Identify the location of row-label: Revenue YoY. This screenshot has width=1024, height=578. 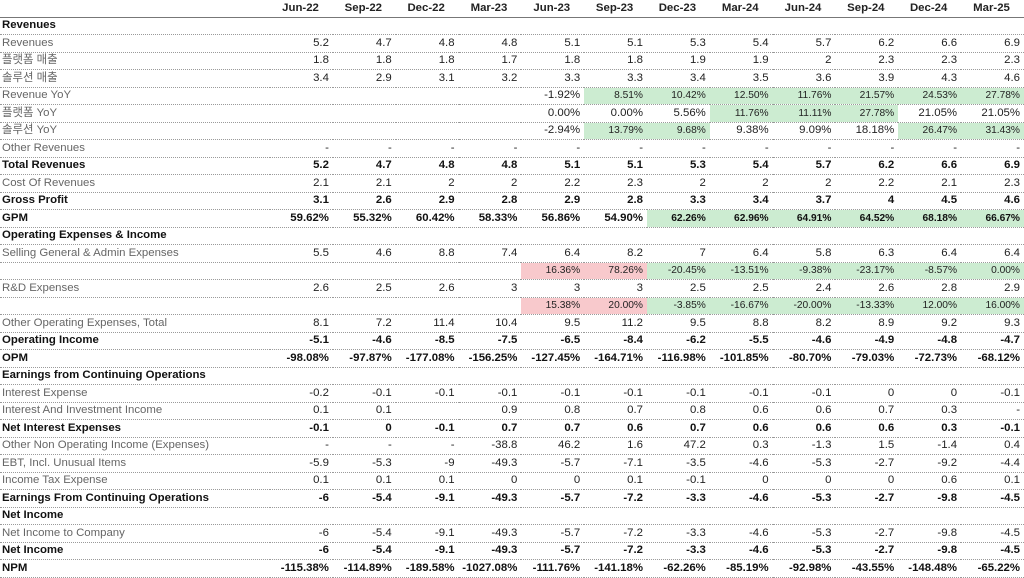
(135, 96).